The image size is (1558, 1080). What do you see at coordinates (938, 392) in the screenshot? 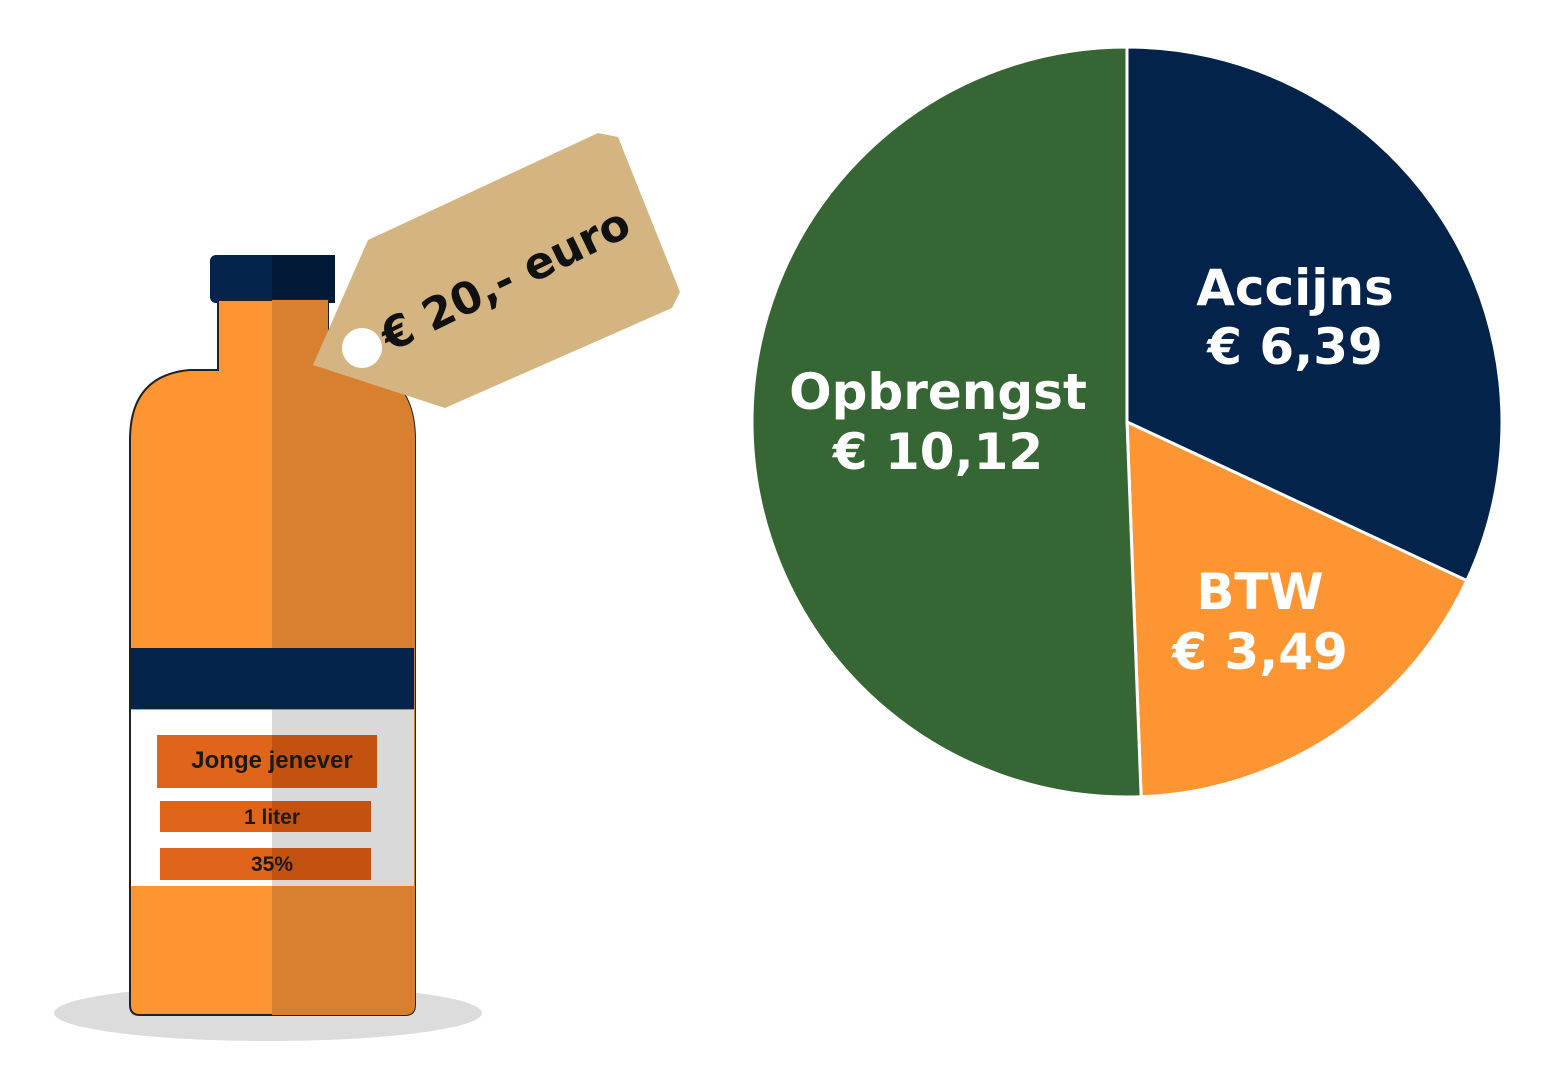
I see `slice-label-opbrengst: Opbrengst` at bounding box center [938, 392].